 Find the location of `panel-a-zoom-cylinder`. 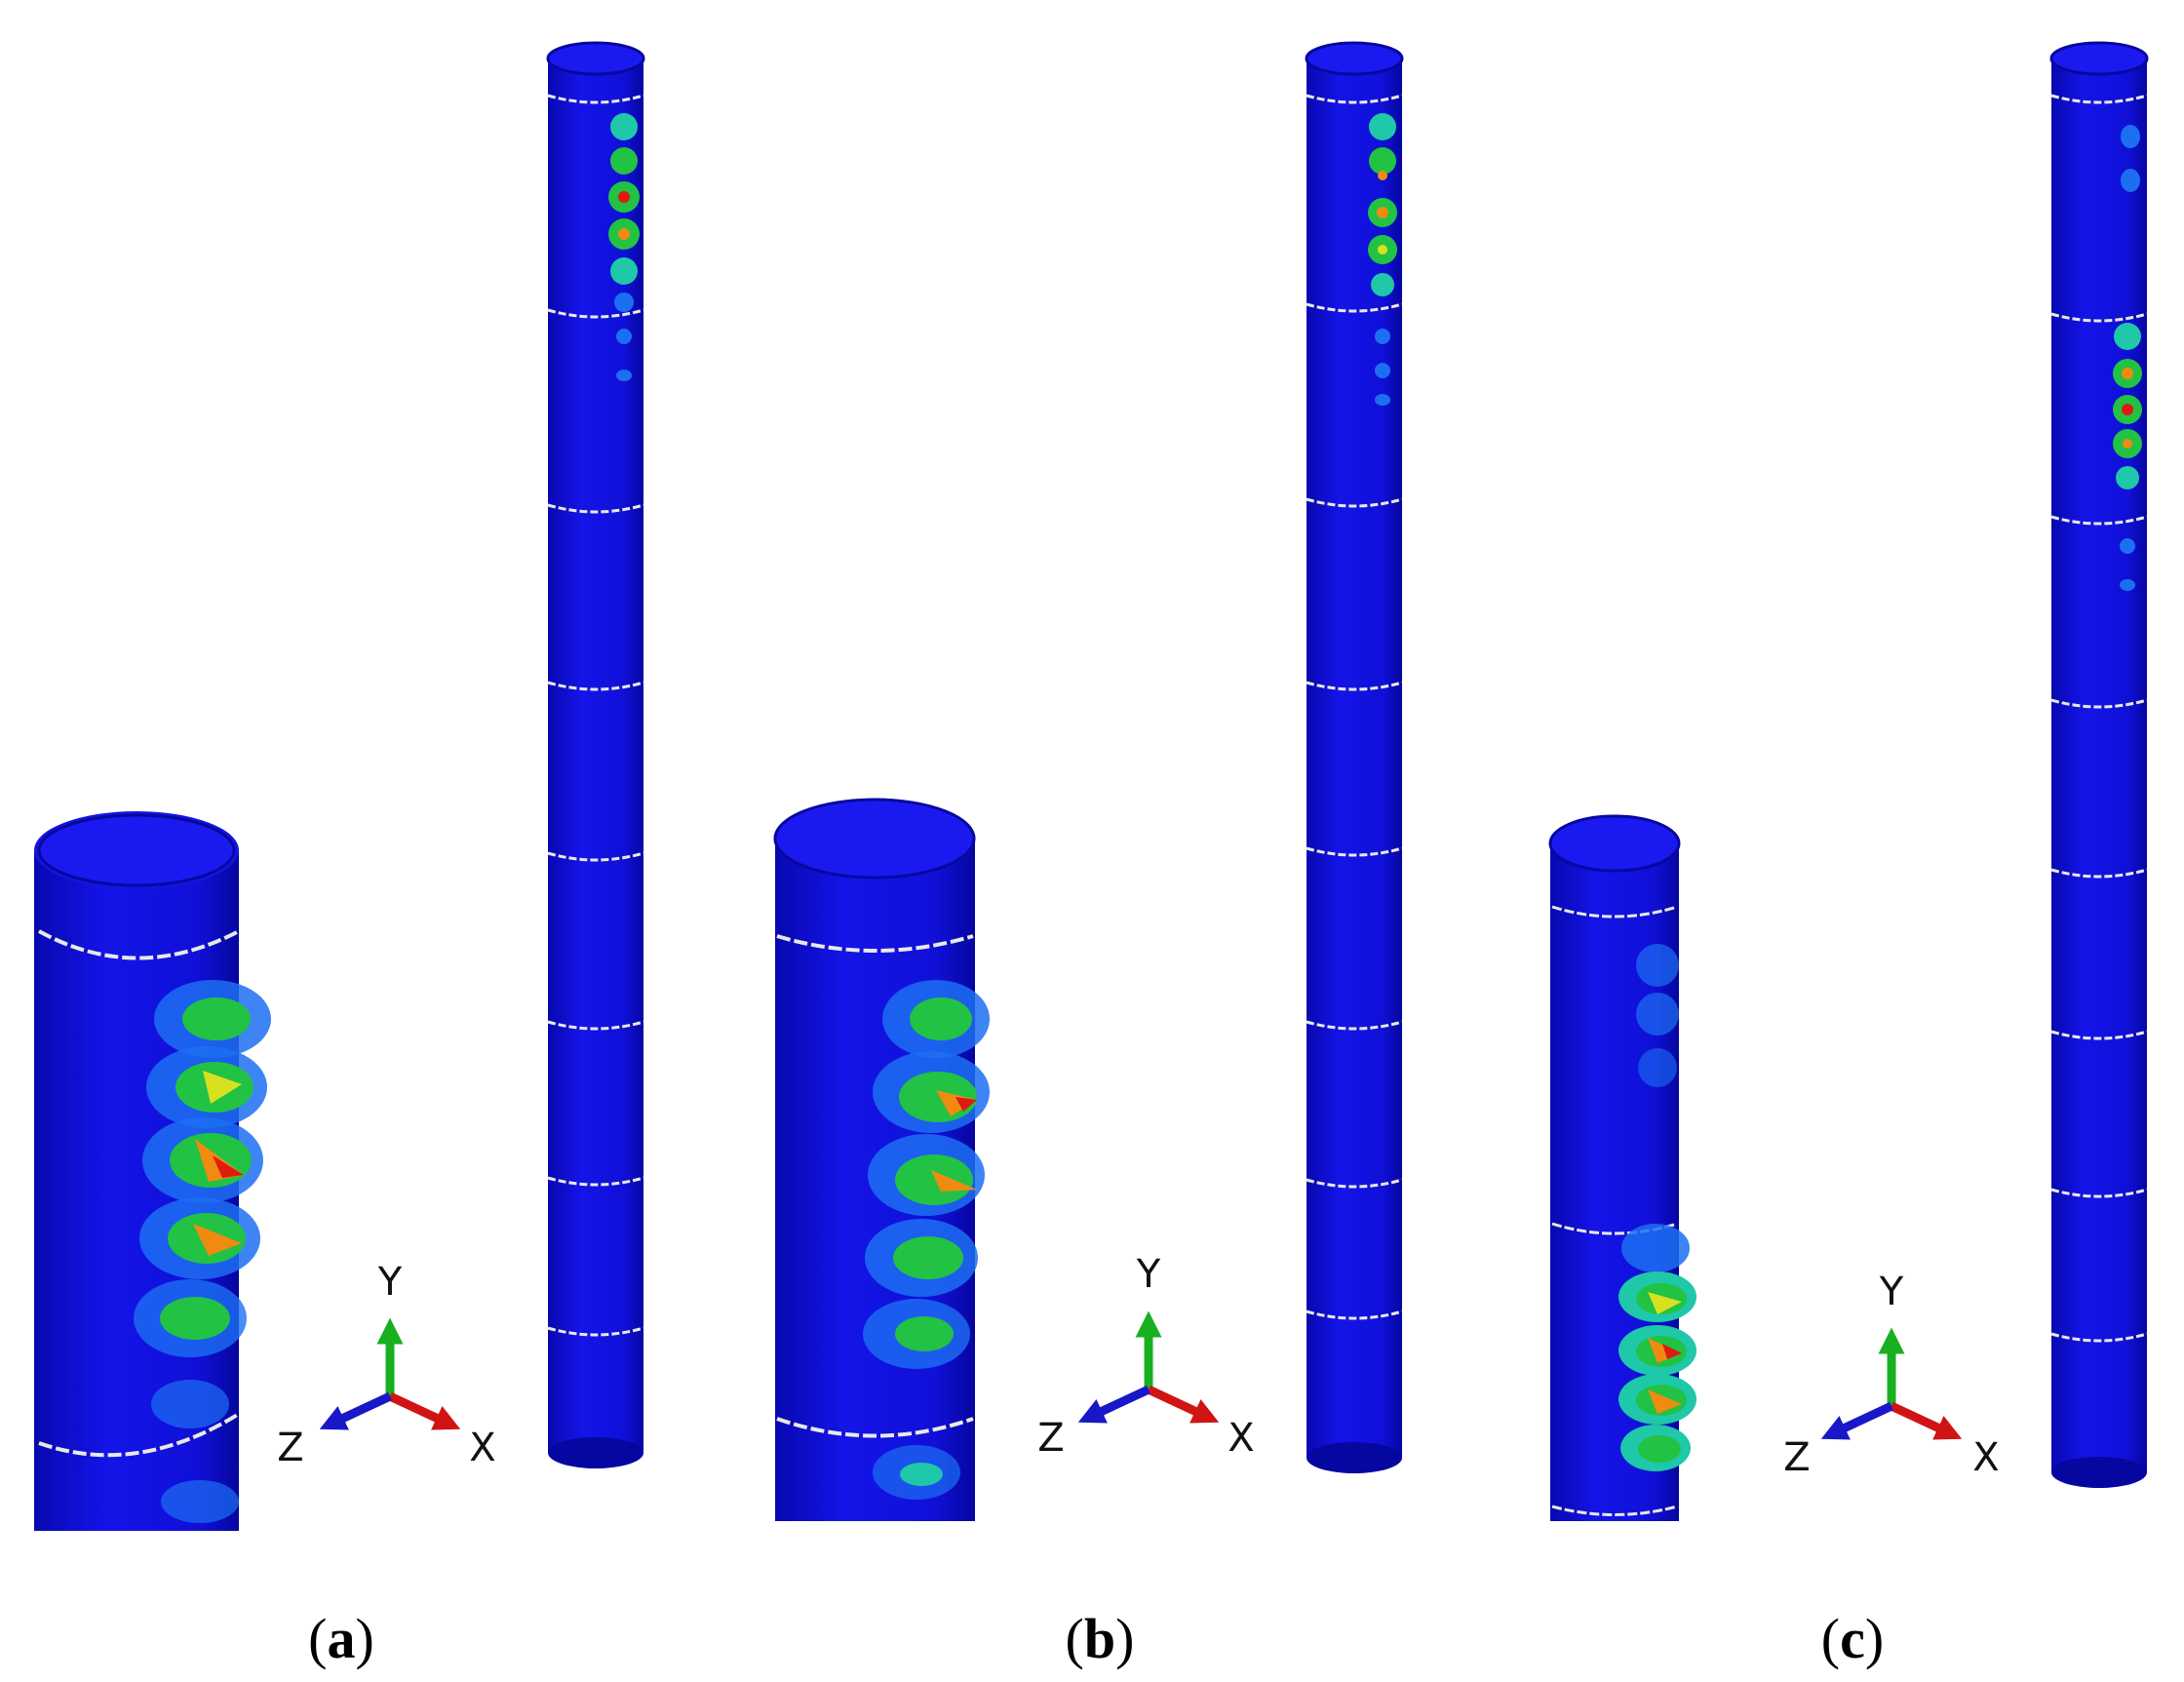

panel-a-zoom-cylinder is located at coordinates (152, 1171).